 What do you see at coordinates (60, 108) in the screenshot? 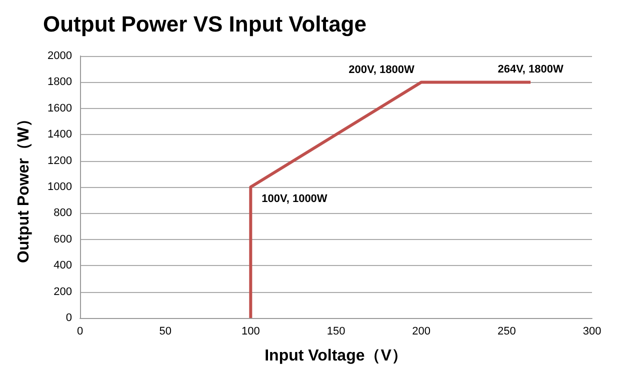
I see `y-tick-label: 1600` at bounding box center [60, 108].